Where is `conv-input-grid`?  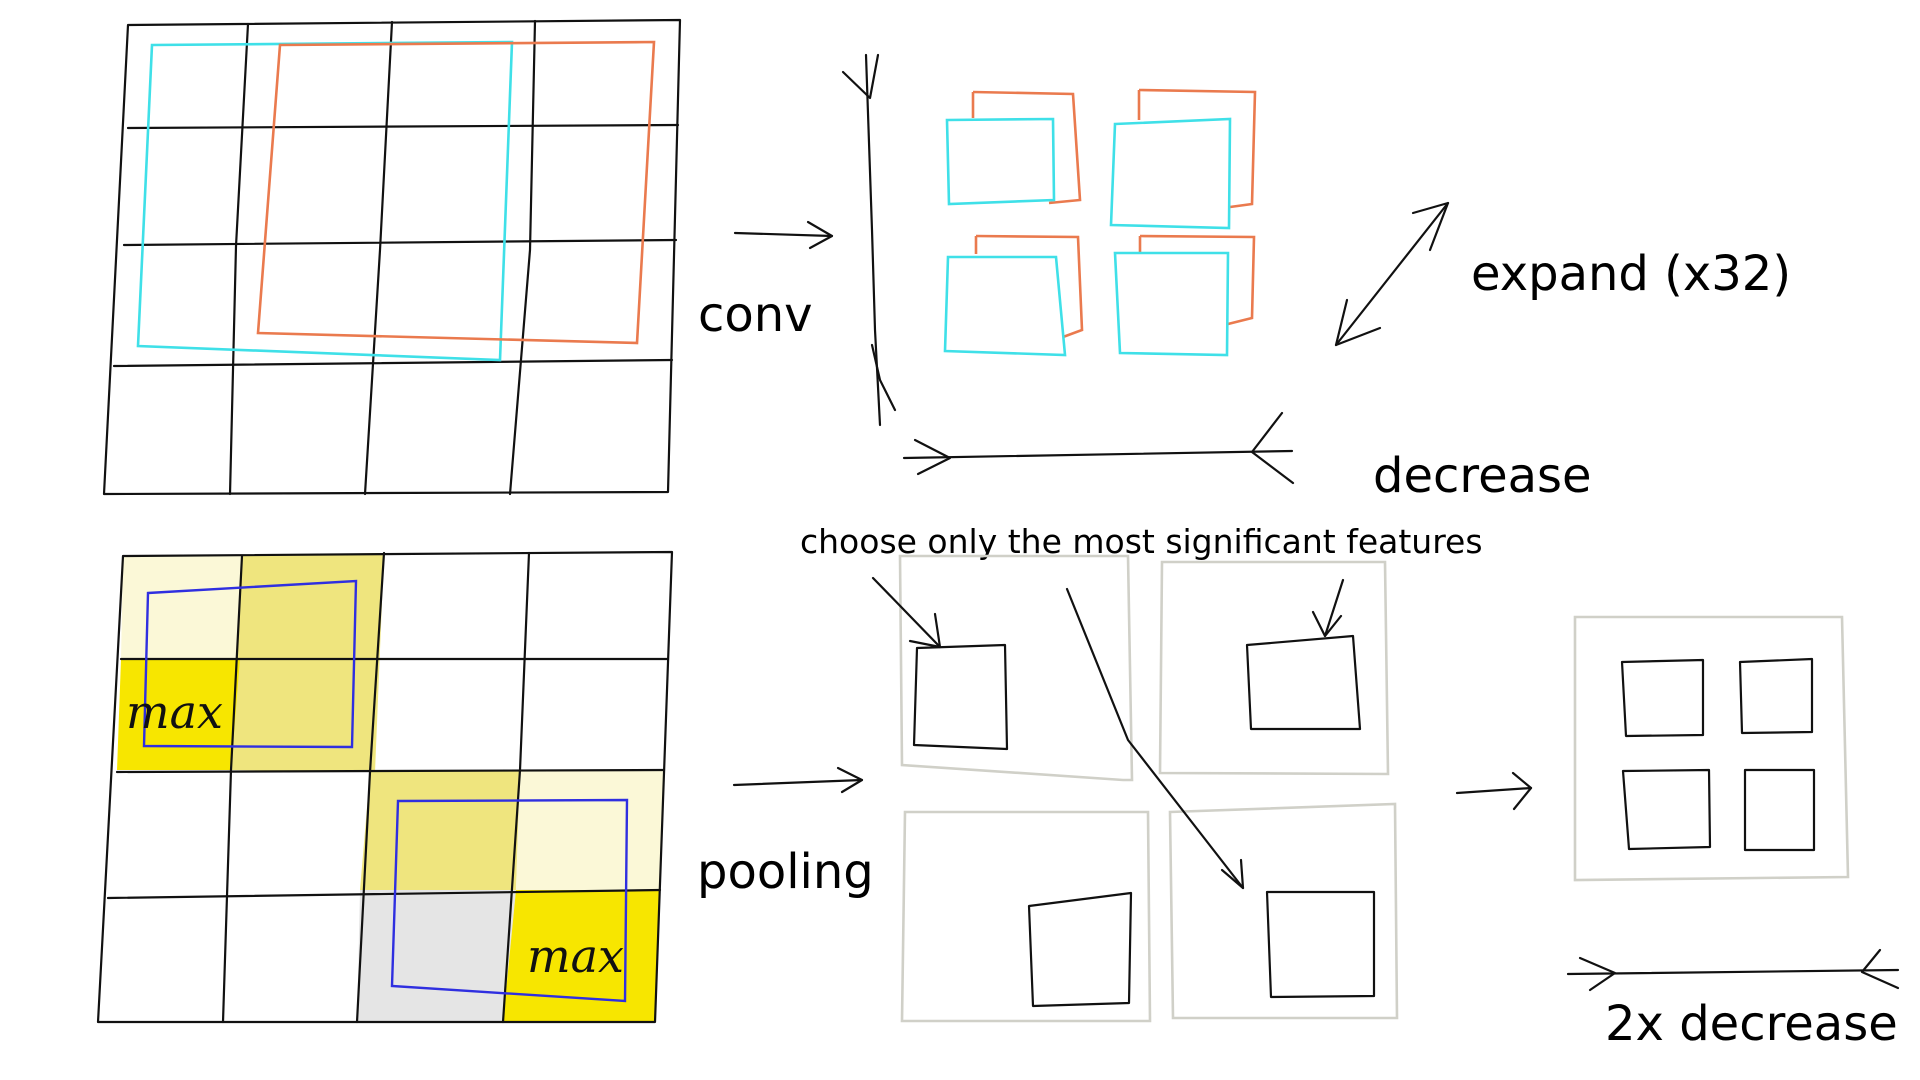 conv-input-grid is located at coordinates (392, 257).